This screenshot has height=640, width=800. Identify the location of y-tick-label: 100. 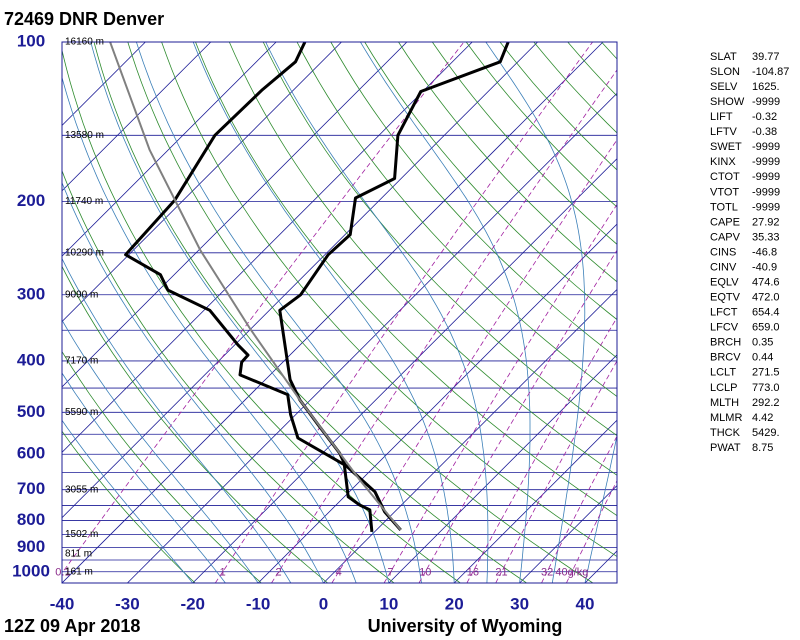
(31, 40).